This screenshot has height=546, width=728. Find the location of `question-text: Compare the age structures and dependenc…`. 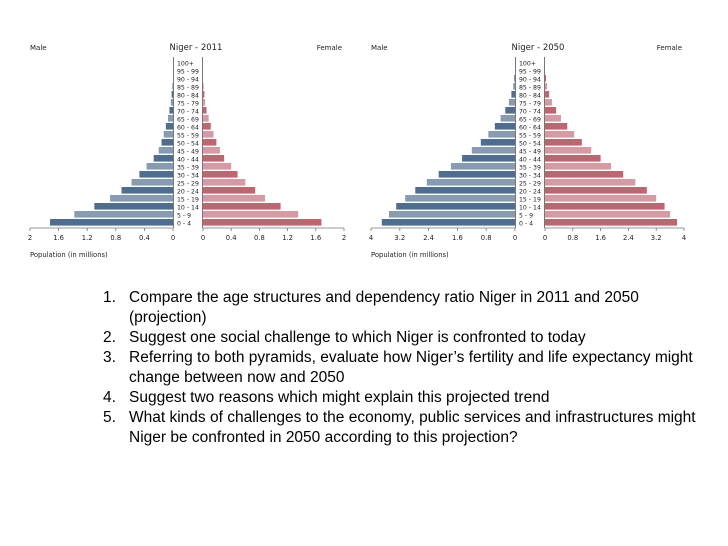

question-text: Compare the age structures and dependenc… is located at coordinates (384, 307).